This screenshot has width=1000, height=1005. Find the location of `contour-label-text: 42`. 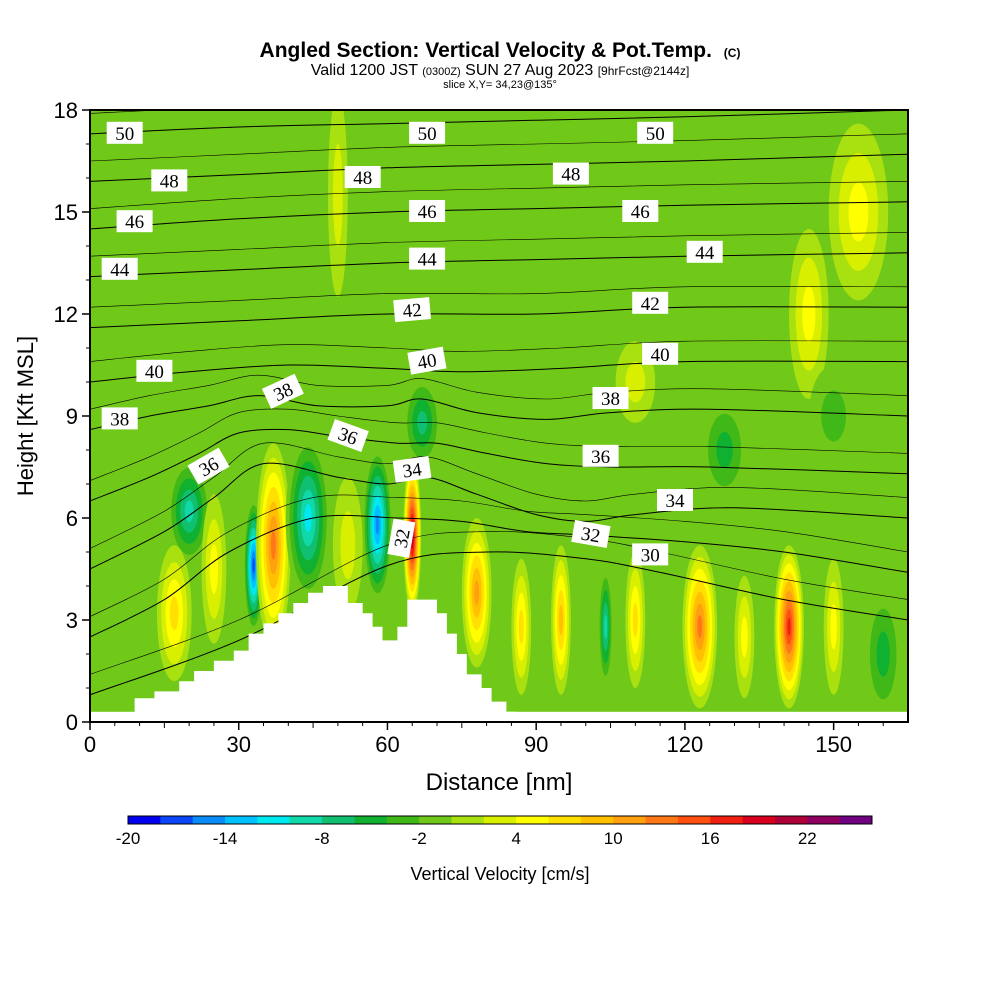

contour-label-text: 42 is located at coordinates (412, 311).